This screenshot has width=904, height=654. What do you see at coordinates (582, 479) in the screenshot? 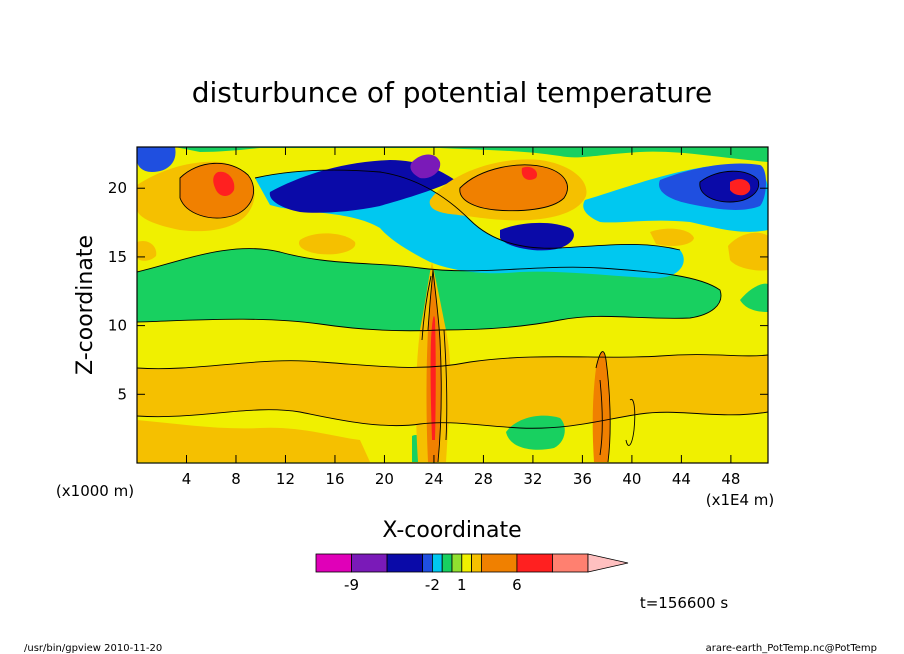
I see `x-tick-label: 36` at bounding box center [582, 479].